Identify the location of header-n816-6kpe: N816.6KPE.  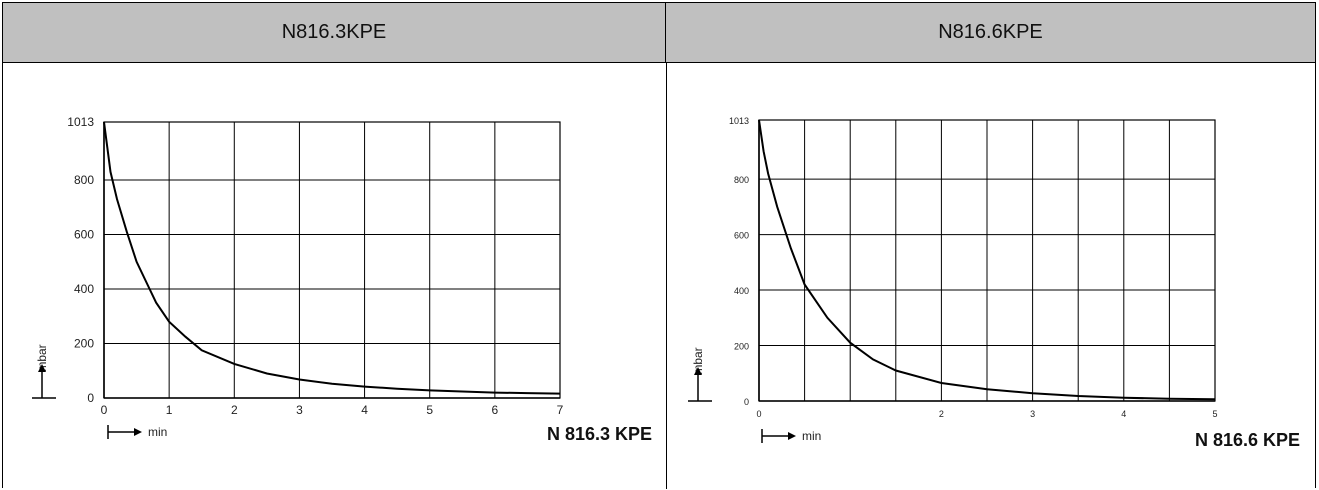
(990, 32).